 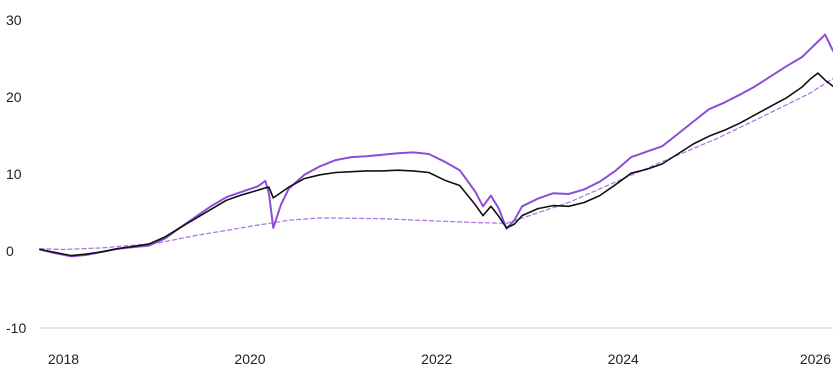 I want to click on y-axis-tick-labels: 30 20 10 0 -10, so click(x=16, y=174).